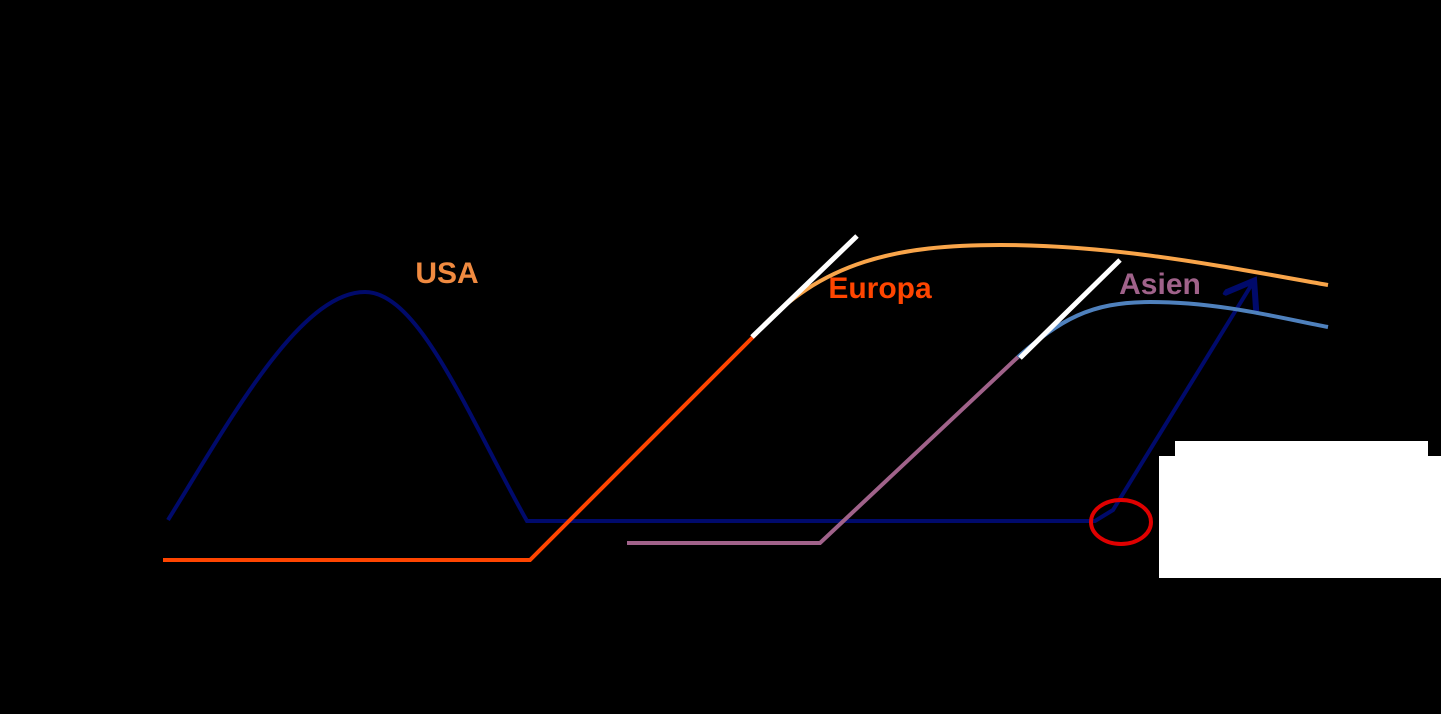  Describe the element at coordinates (1121, 522) in the screenshot. I see `highlight-circle` at that location.